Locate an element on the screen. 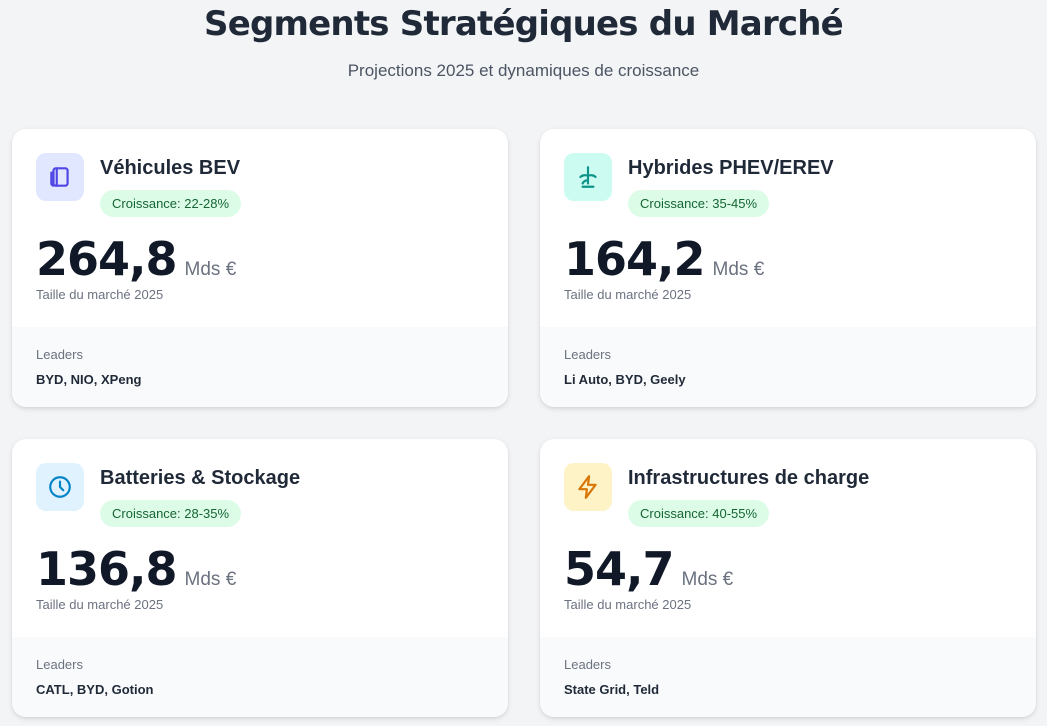 Image resolution: width=1047 pixels, height=726 pixels. market-size-value: 164,2 is located at coordinates (635, 259).